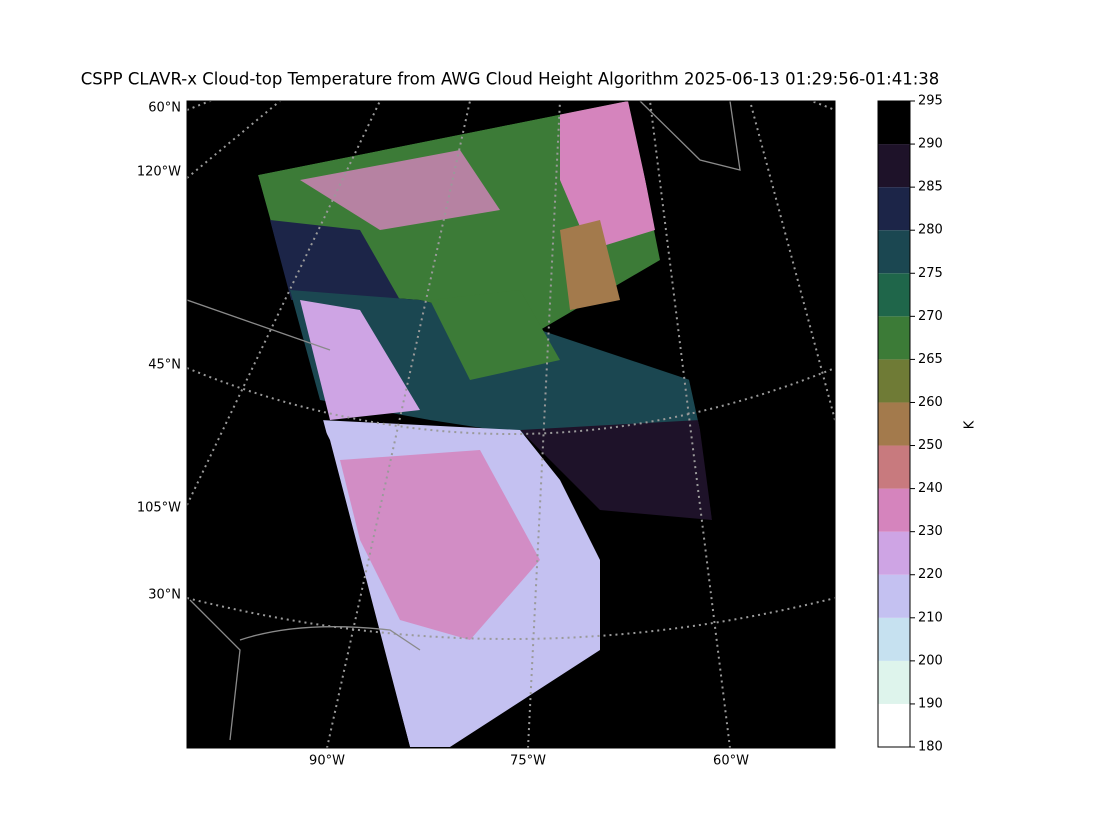  Describe the element at coordinates (159, 172) in the screenshot. I see `lon-label: 120°W` at that location.